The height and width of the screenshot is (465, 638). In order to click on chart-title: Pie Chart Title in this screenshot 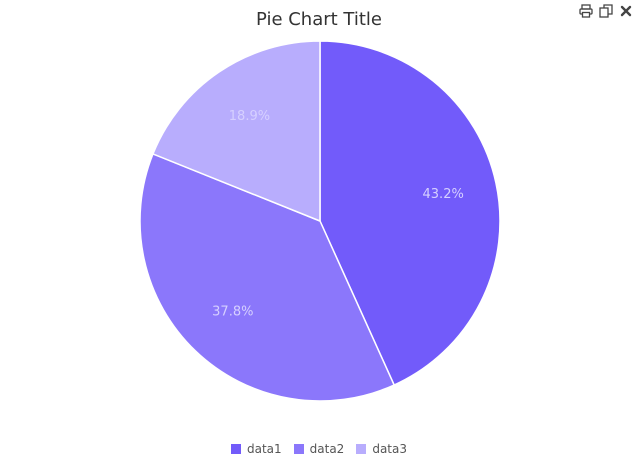, I will do `click(319, 19)`.